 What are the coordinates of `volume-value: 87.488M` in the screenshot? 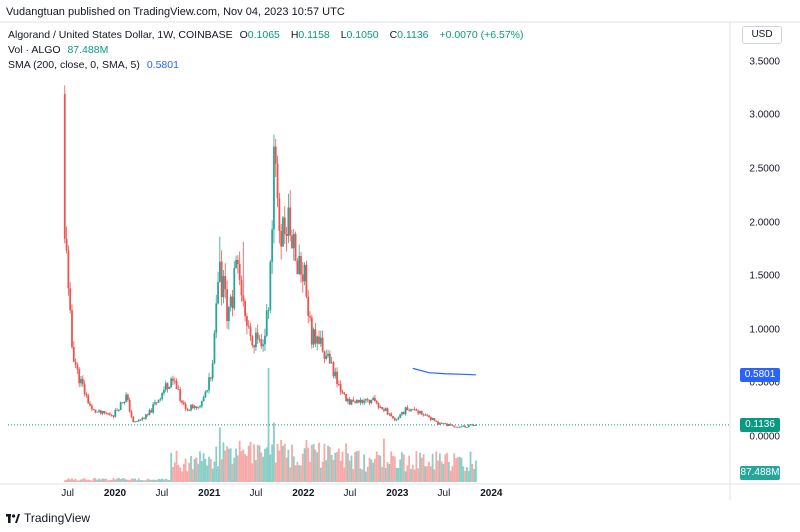 It's located at (88, 50).